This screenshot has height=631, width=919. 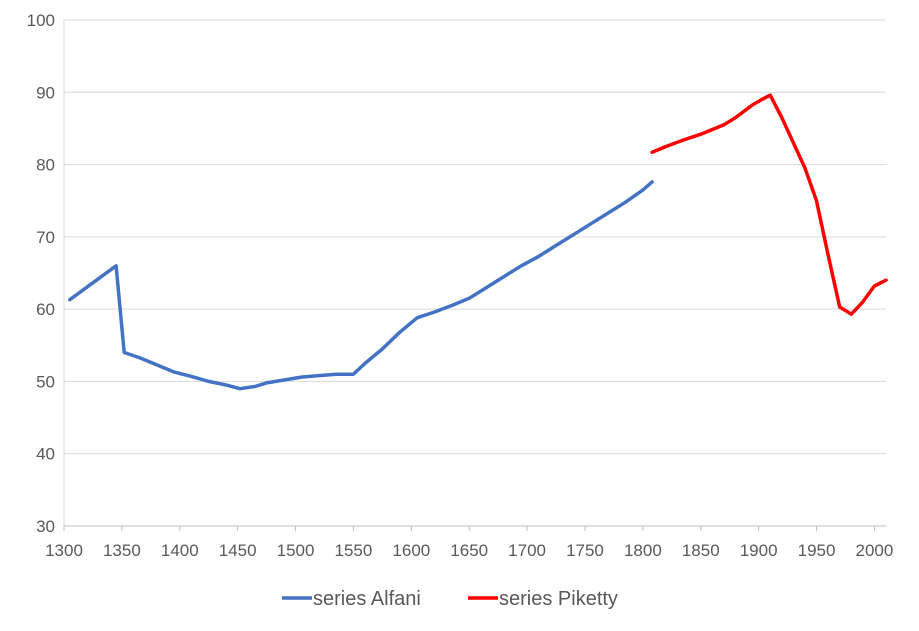 What do you see at coordinates (450, 599) in the screenshot?
I see `legend: series Alfani series Piketty` at bounding box center [450, 599].